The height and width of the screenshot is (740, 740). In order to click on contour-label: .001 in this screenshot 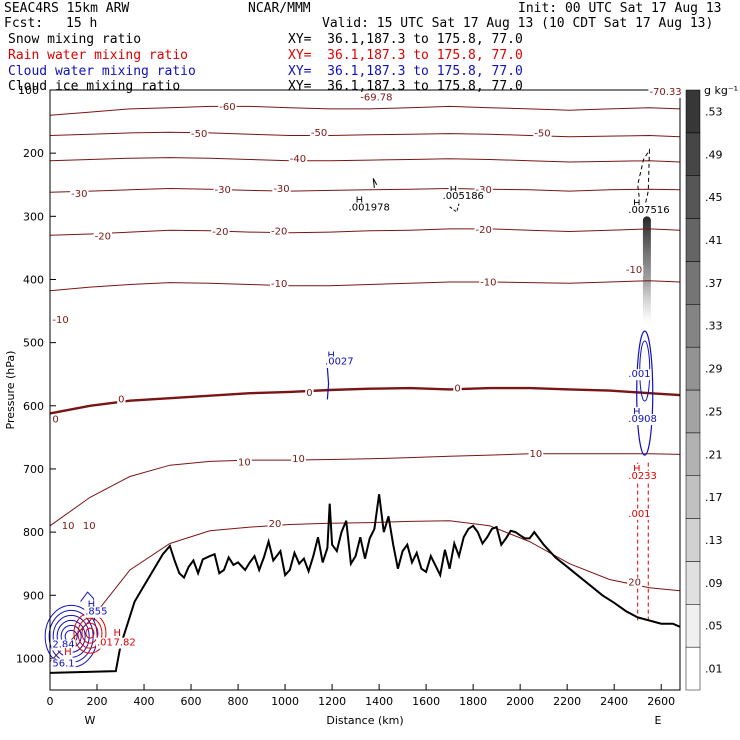, I will do `click(639, 374)`.